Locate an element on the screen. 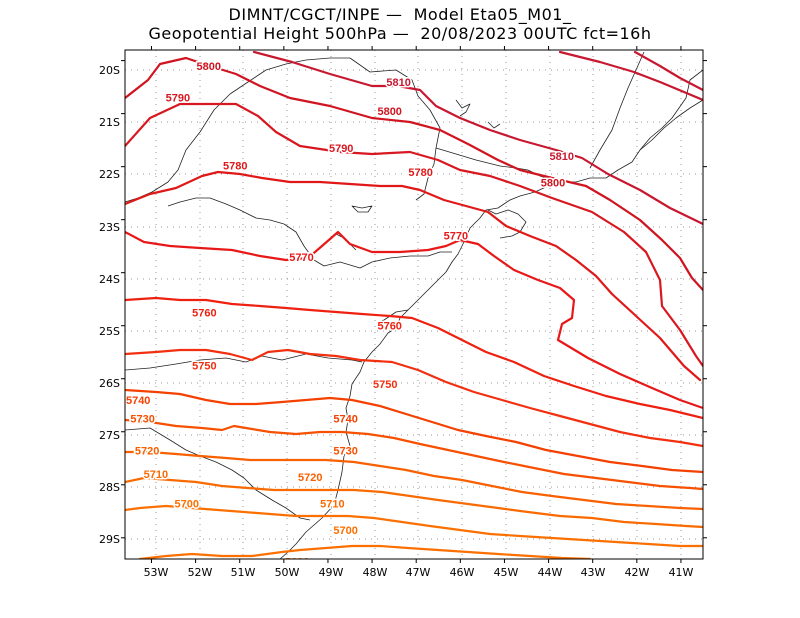 Image resolution: width=800 pixels, height=618 pixels. border-mg-es-north is located at coordinates (617, 110).